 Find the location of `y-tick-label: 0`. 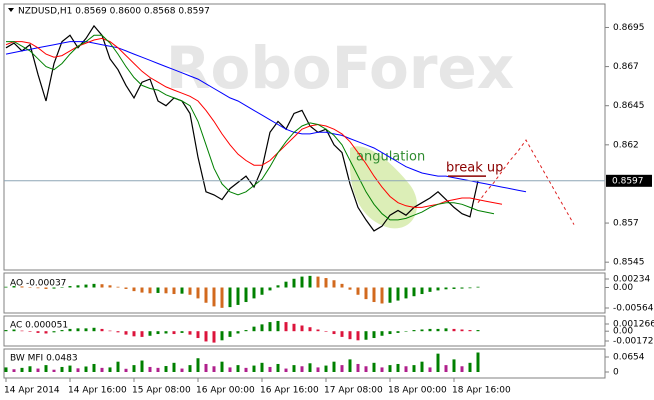

y-tick-label: 0 is located at coordinates (616, 372).